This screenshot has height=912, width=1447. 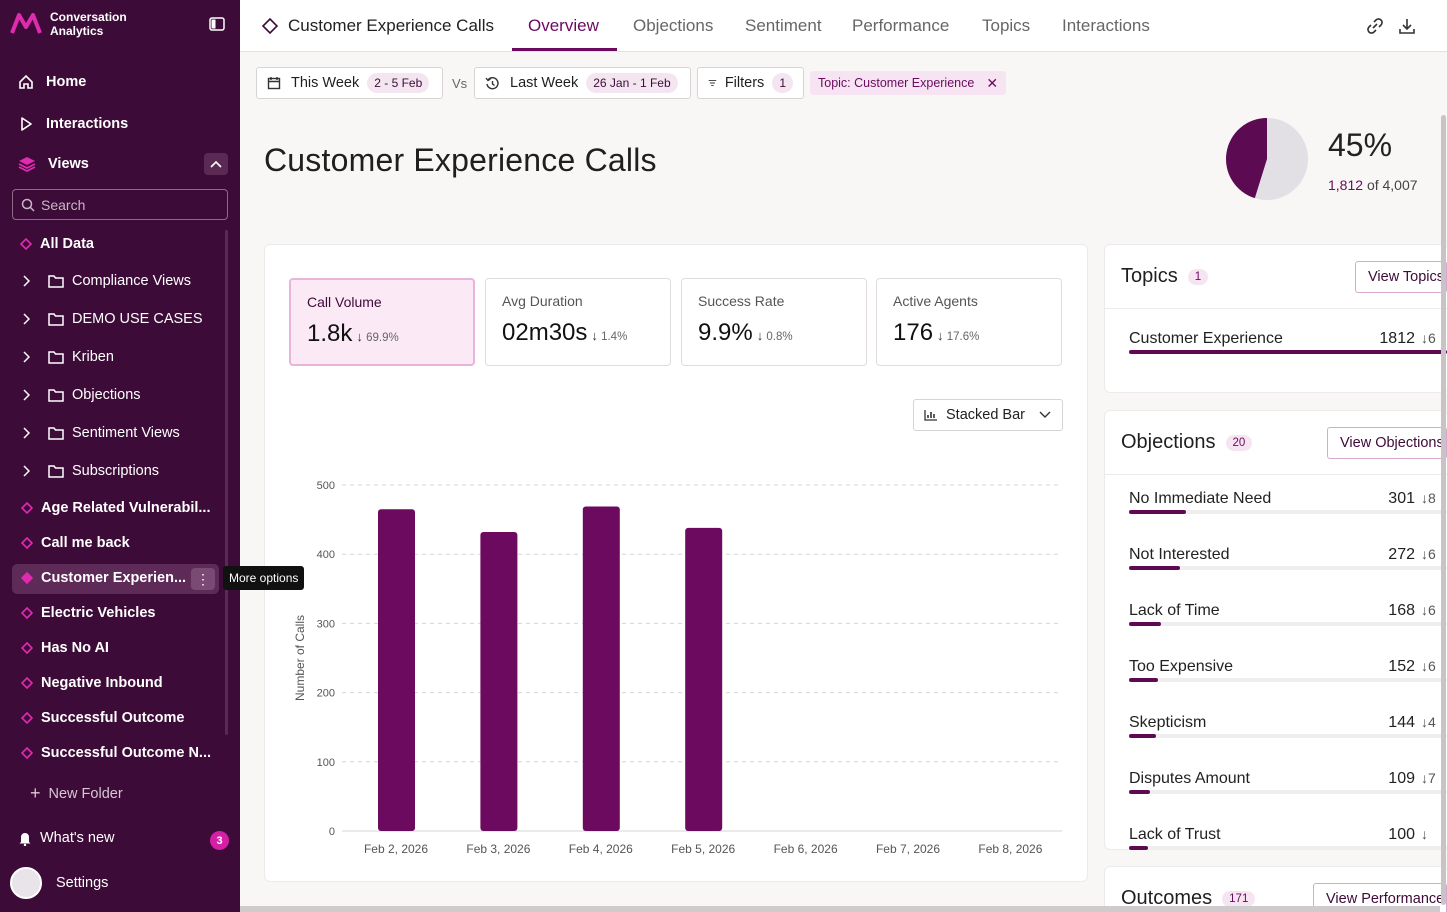 I want to click on row-count: 109, so click(x=1401, y=778).